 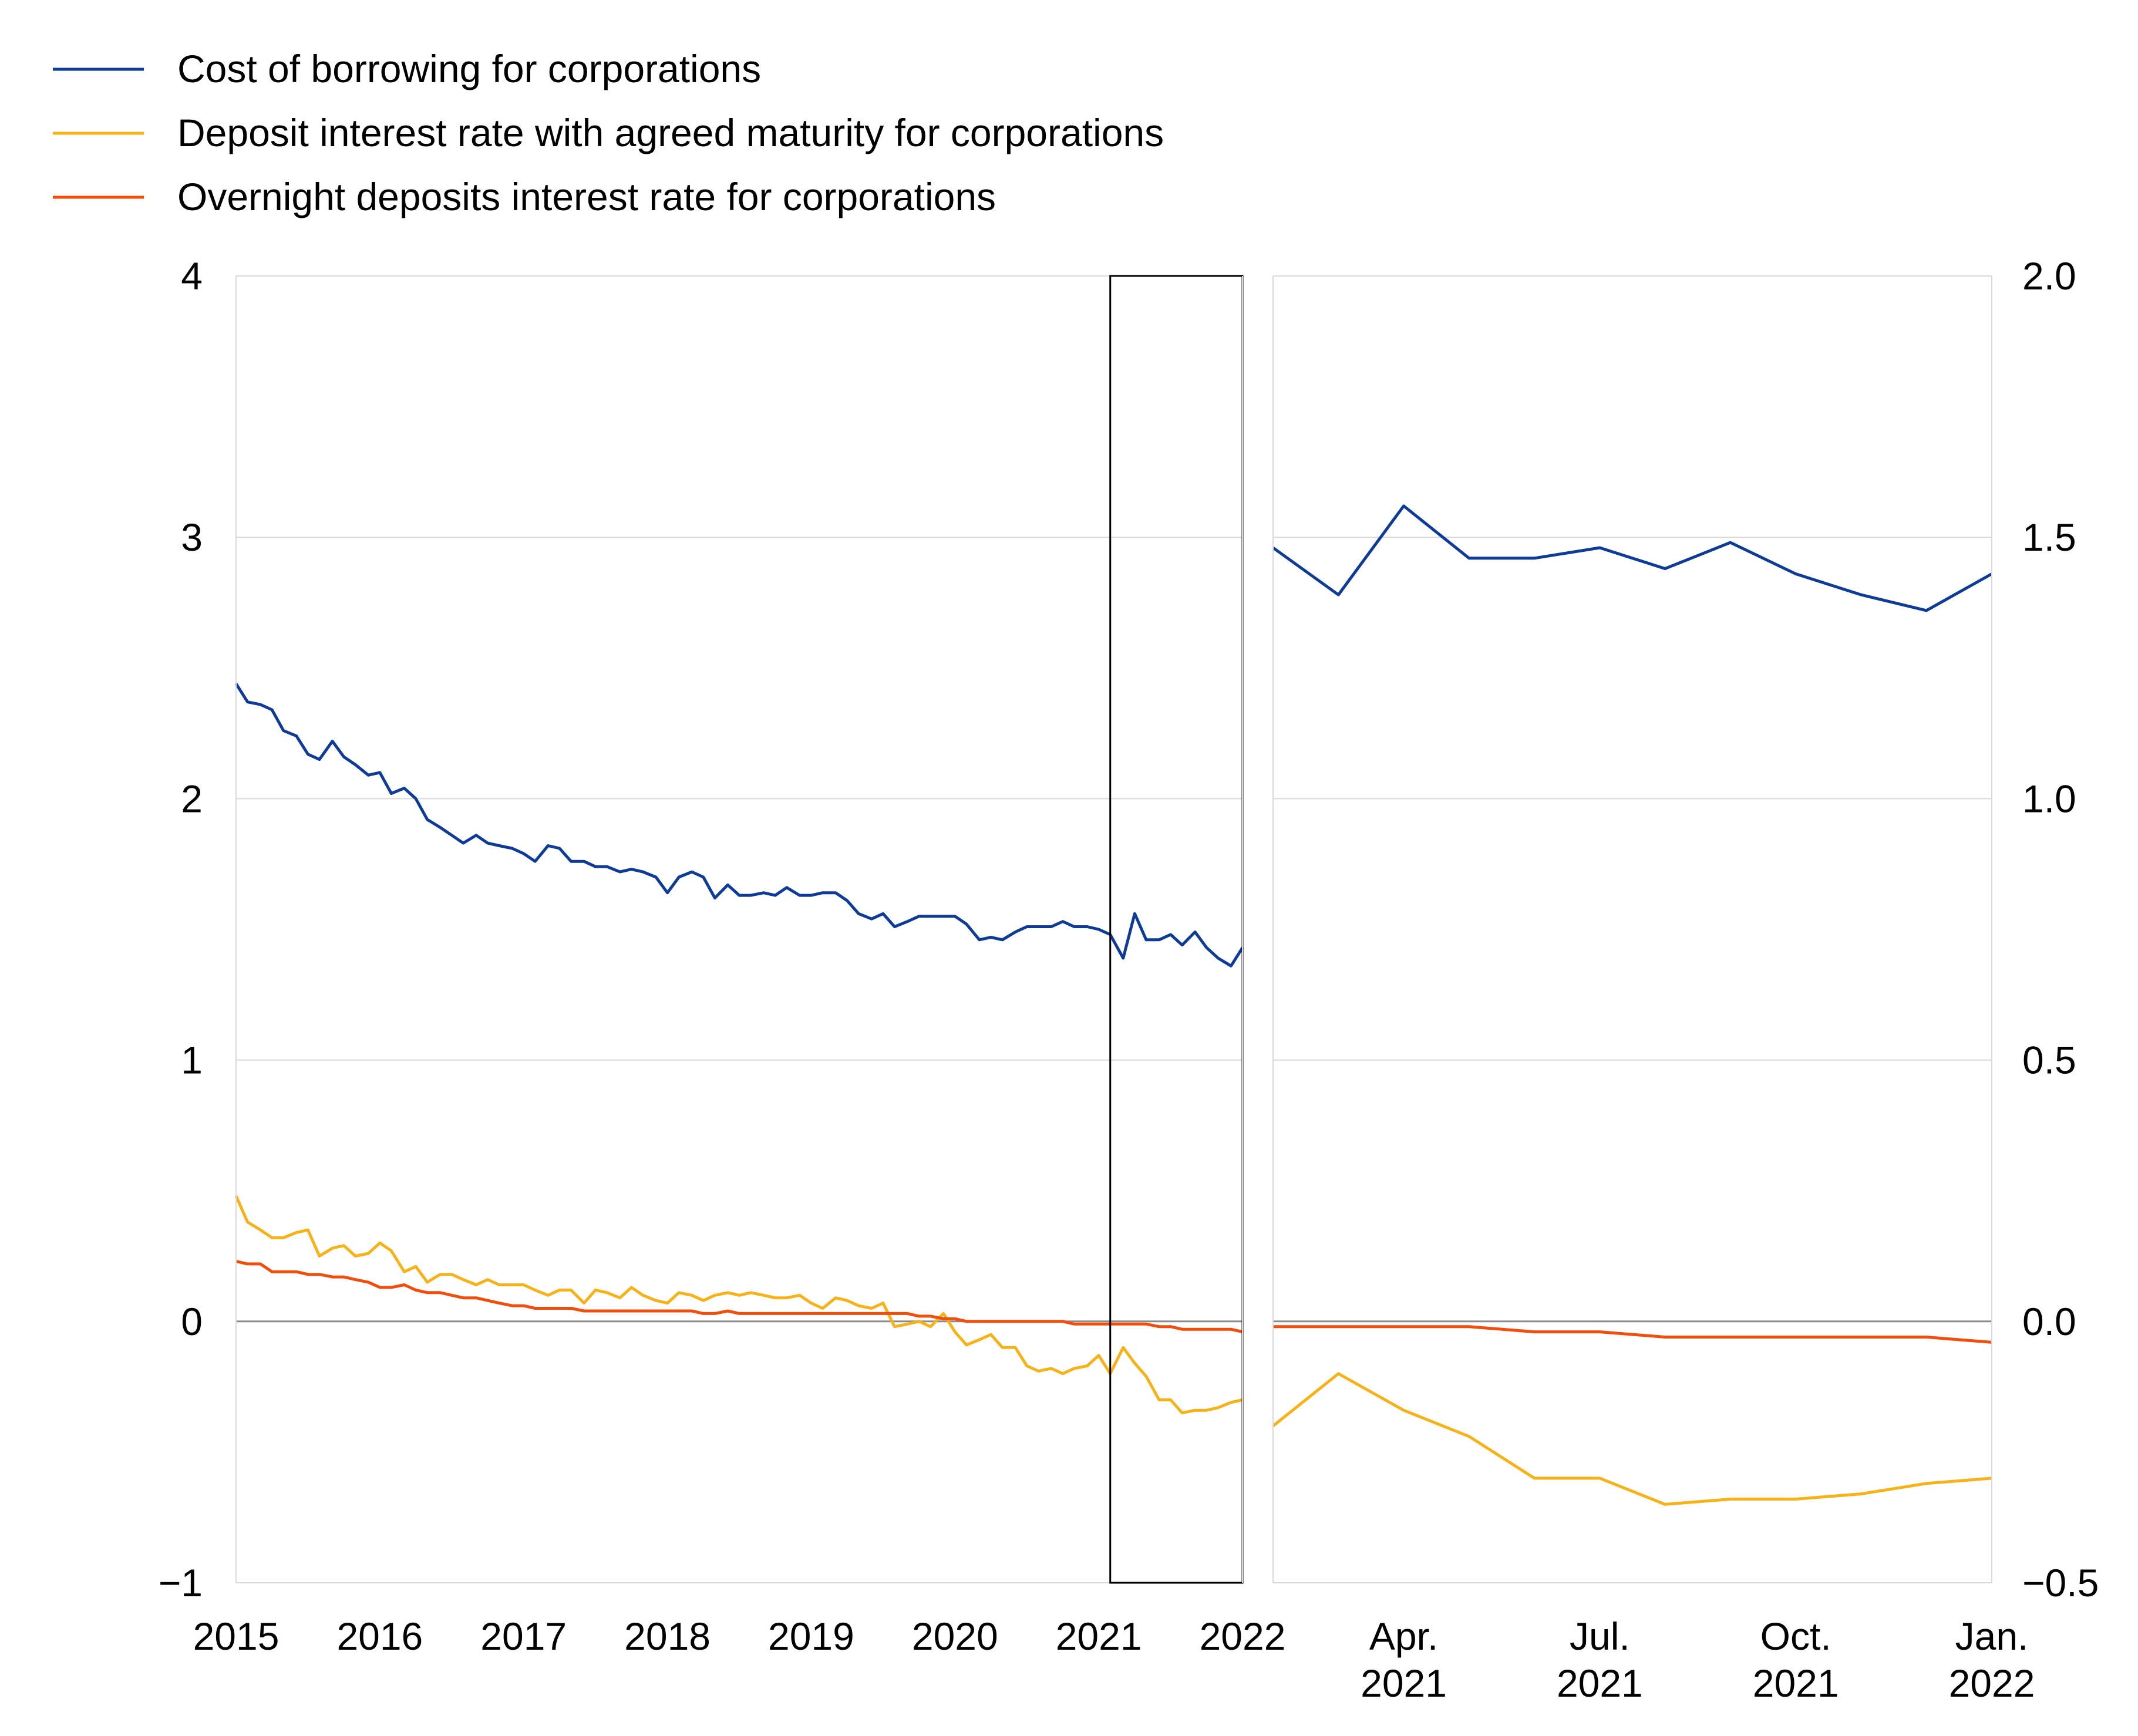 What do you see at coordinates (1099, 1636) in the screenshot?
I see `left-x-tick-label: 2021` at bounding box center [1099, 1636].